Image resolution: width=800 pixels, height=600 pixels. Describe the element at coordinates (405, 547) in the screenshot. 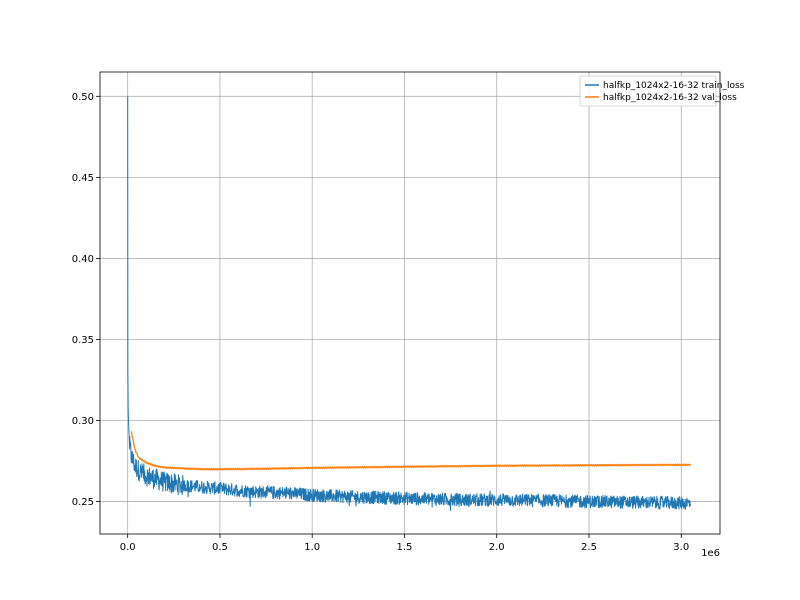

I see `x-tick-label: 1.5` at that location.